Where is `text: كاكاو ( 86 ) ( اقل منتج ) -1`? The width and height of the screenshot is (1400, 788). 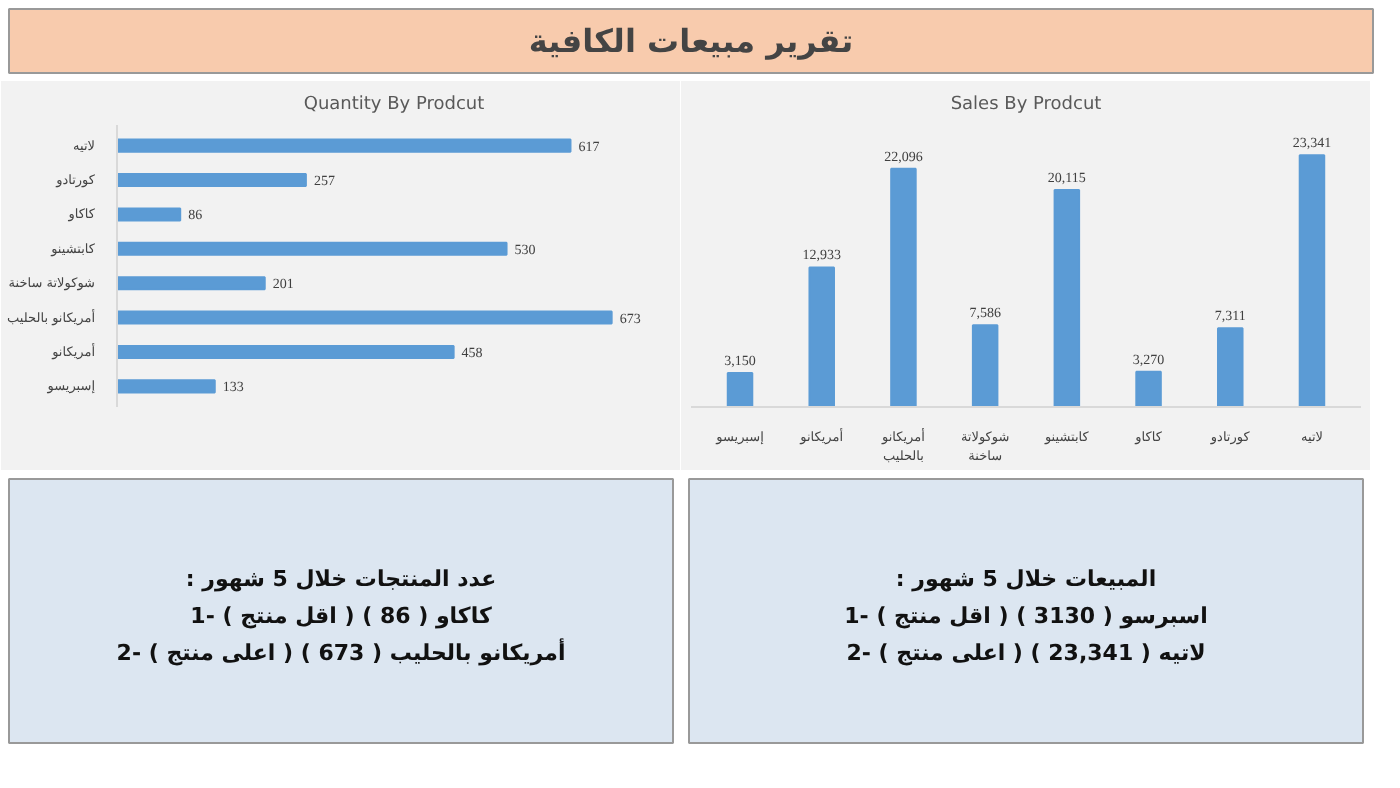 text: كاكاو ( 86 ) ( اقل منتج ) -1 is located at coordinates (341, 616).